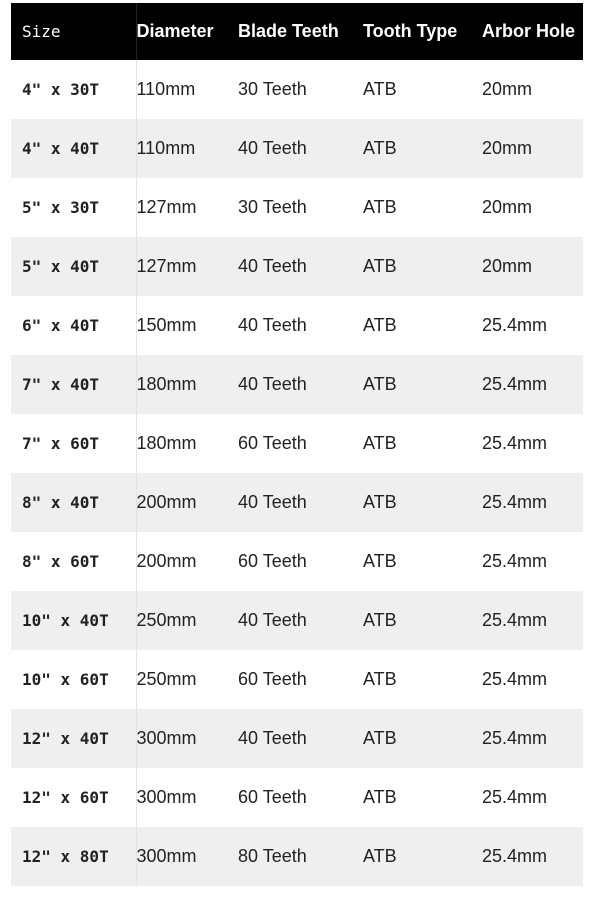  Describe the element at coordinates (74, 738) in the screenshot. I see `cell-size: 12" x 40T` at that location.